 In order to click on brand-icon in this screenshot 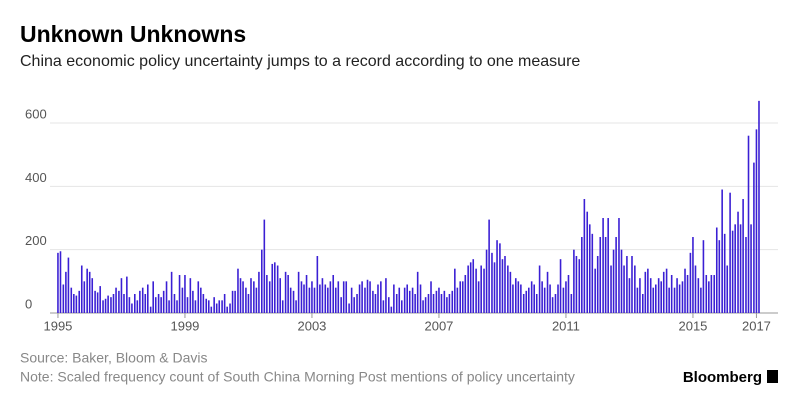, I will do `click(772, 376)`.